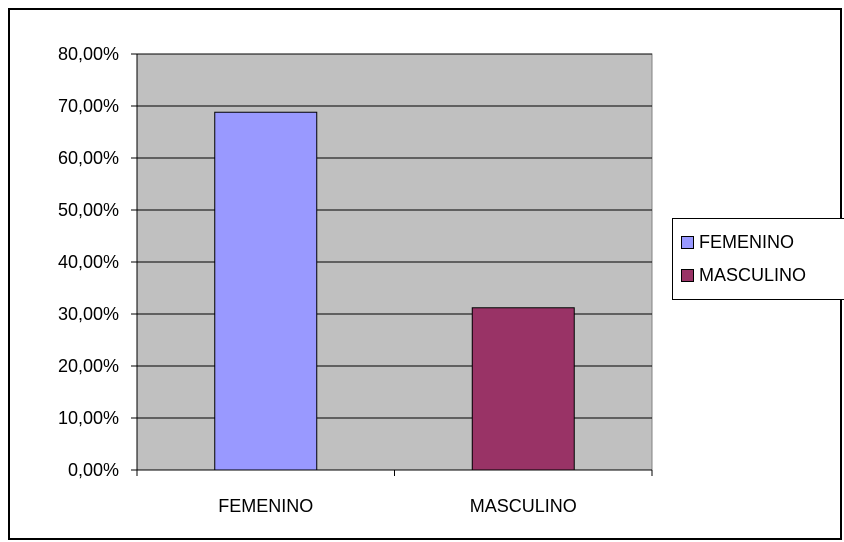 The height and width of the screenshot is (542, 844). Describe the element at coordinates (88, 210) in the screenshot. I see `y-tick-label: 50,00%` at that location.